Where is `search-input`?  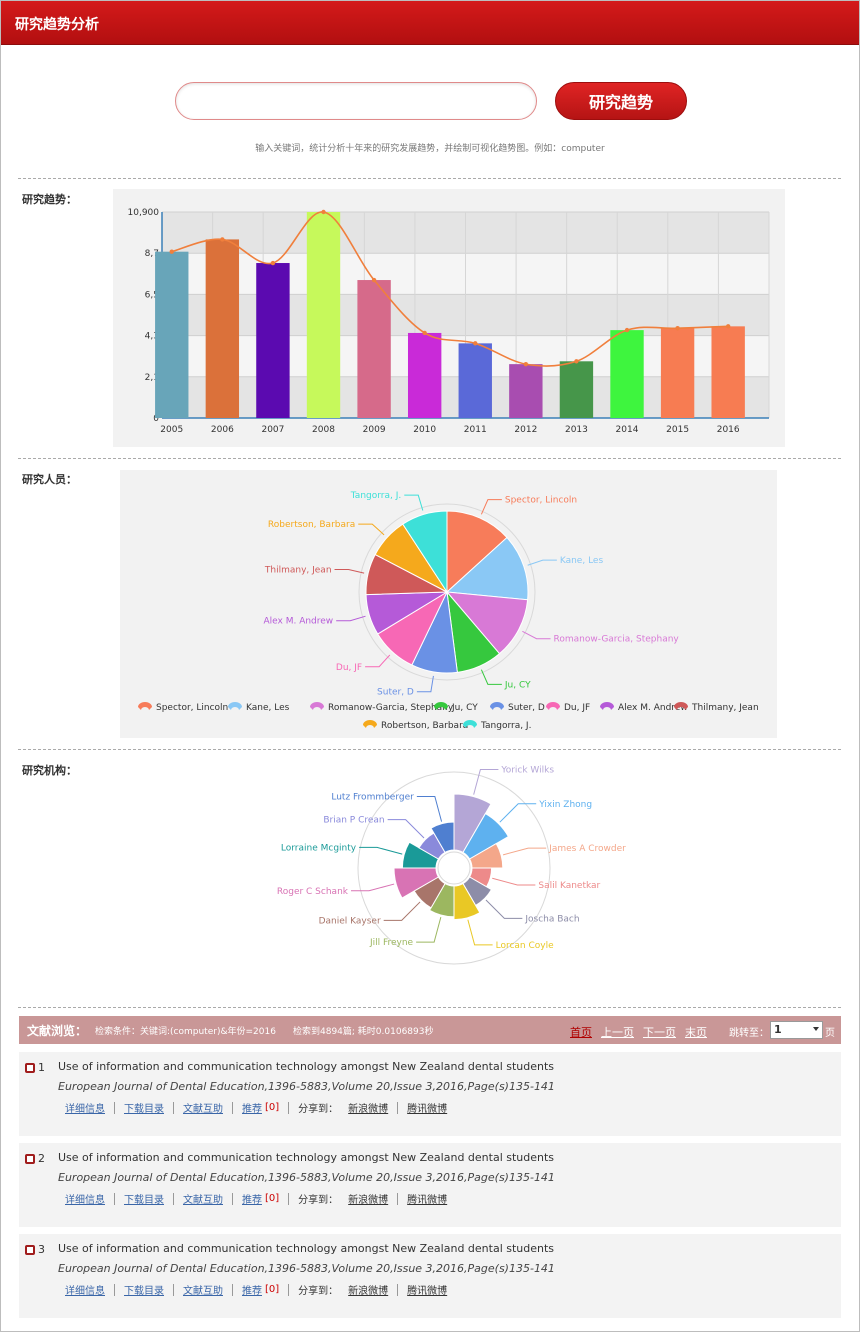
search-input is located at coordinates (356, 101).